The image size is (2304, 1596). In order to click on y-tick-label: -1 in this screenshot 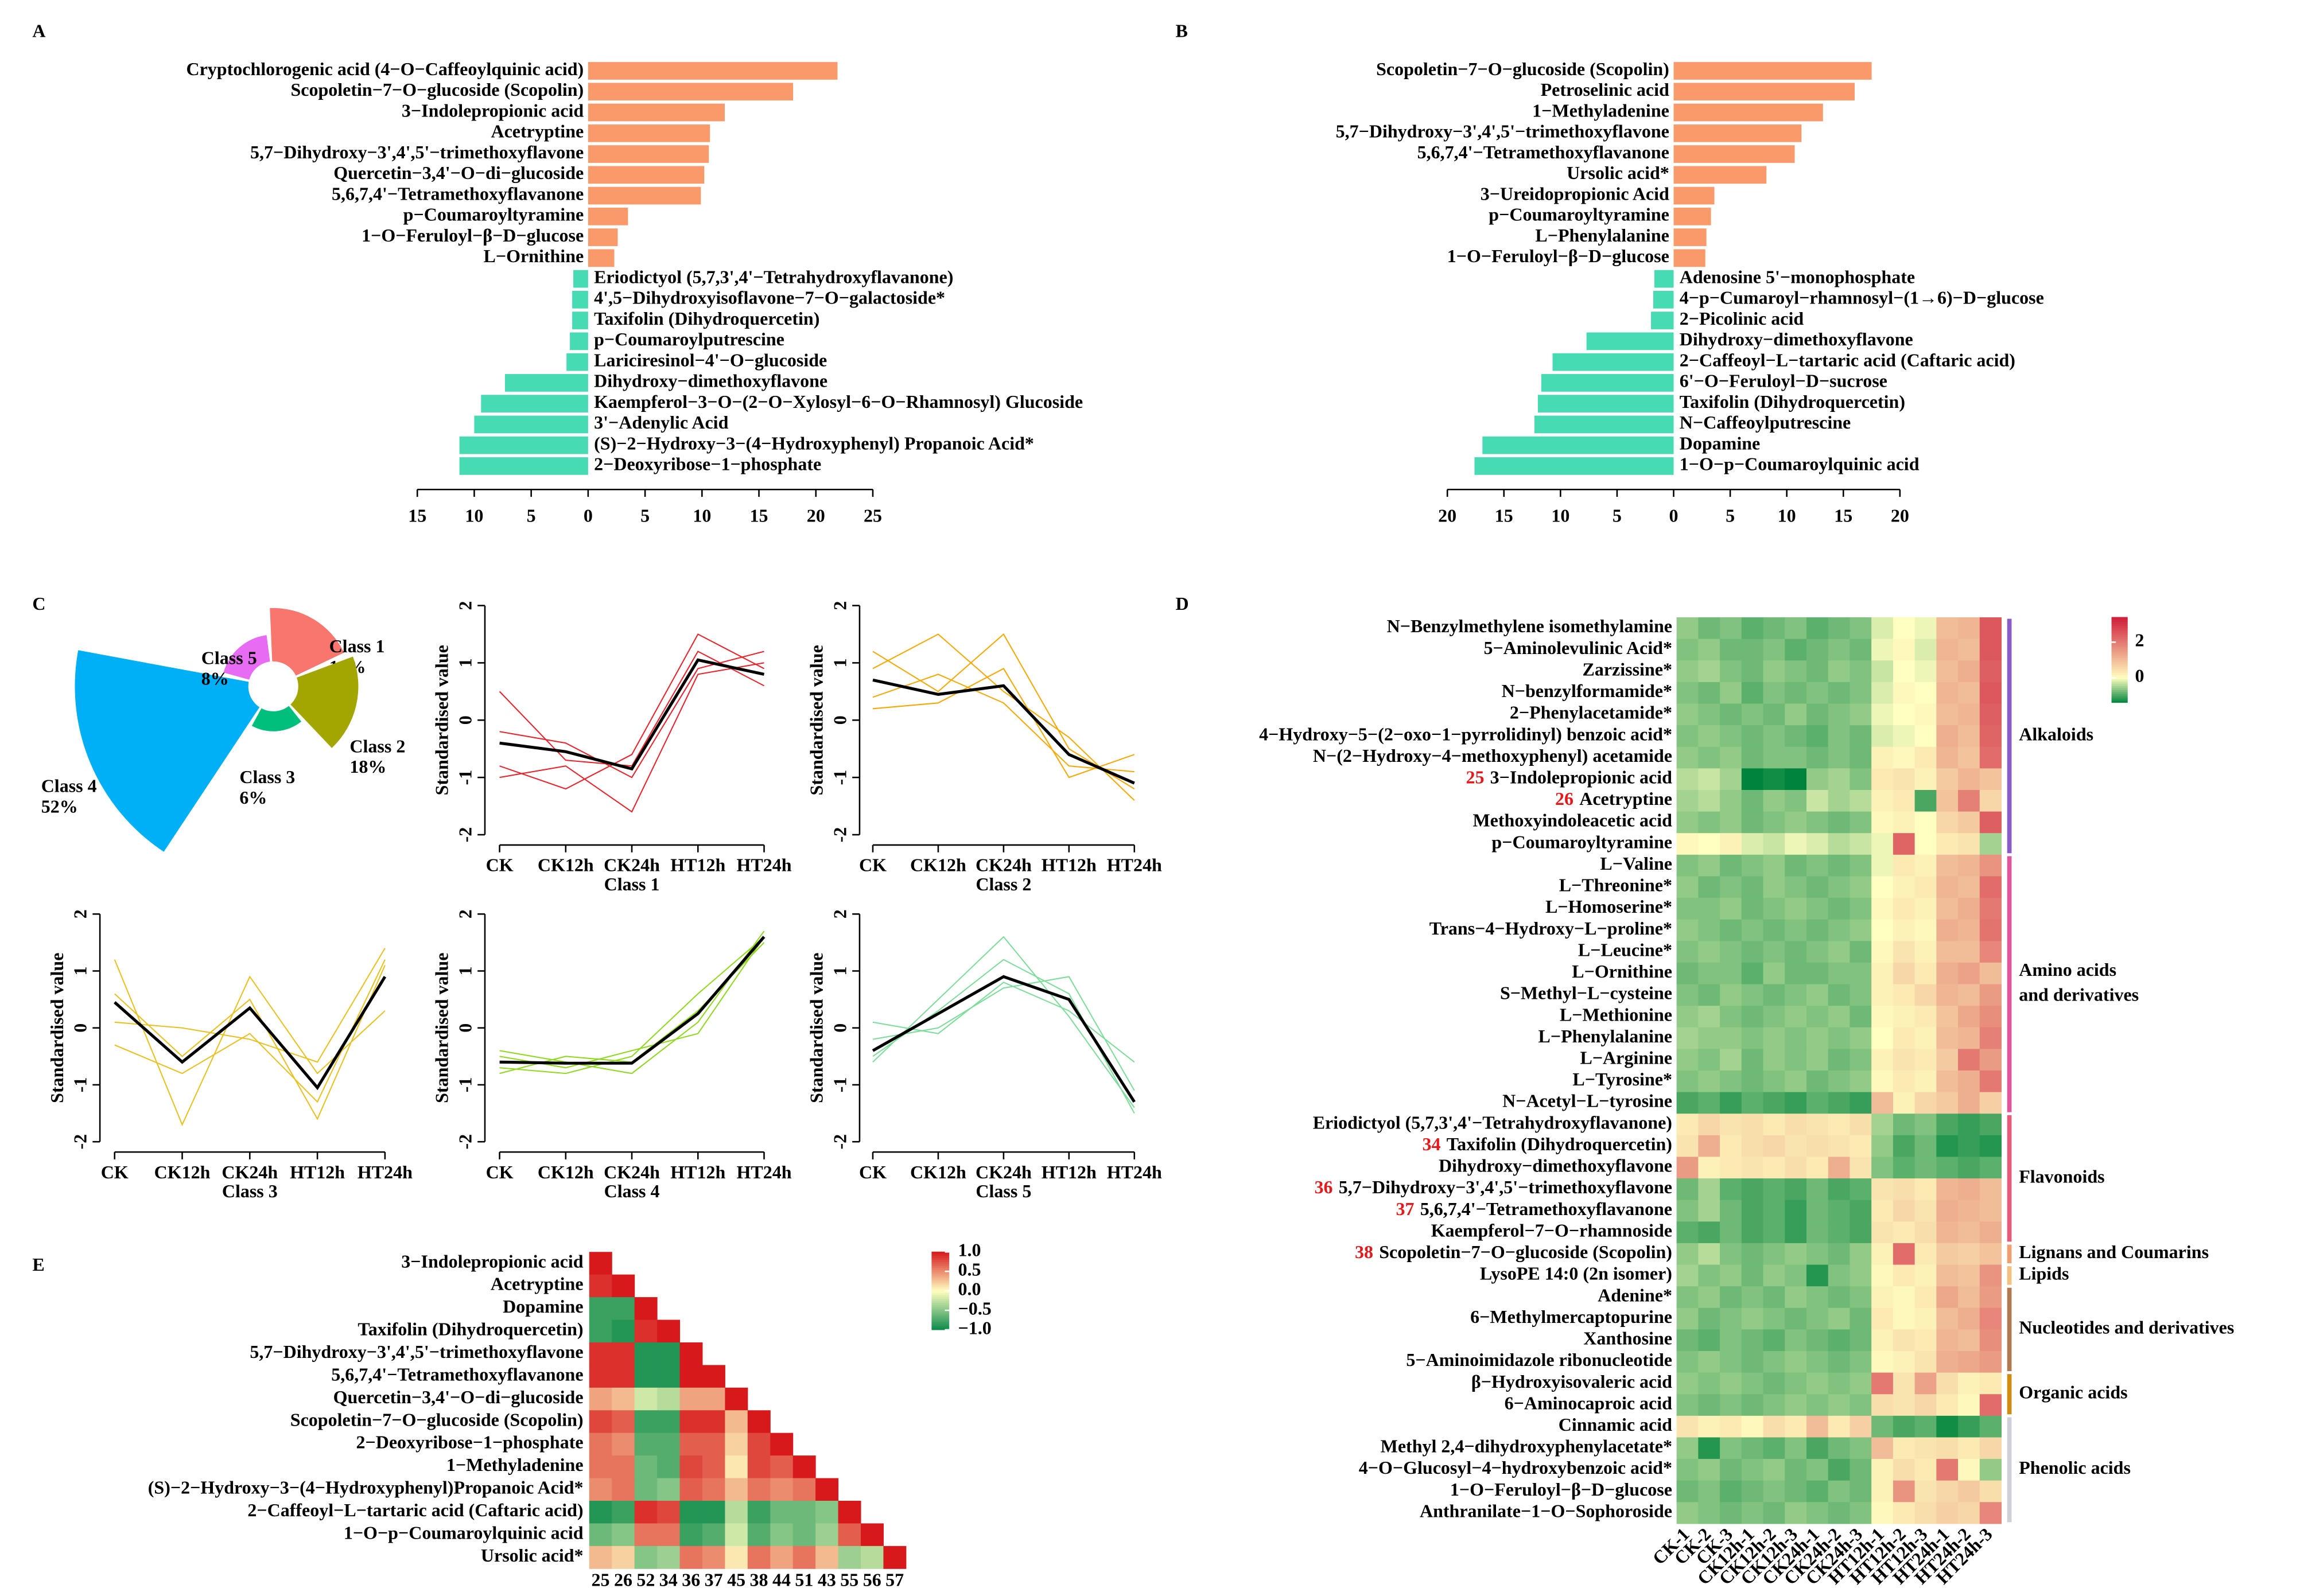, I will do `click(840, 1085)`.